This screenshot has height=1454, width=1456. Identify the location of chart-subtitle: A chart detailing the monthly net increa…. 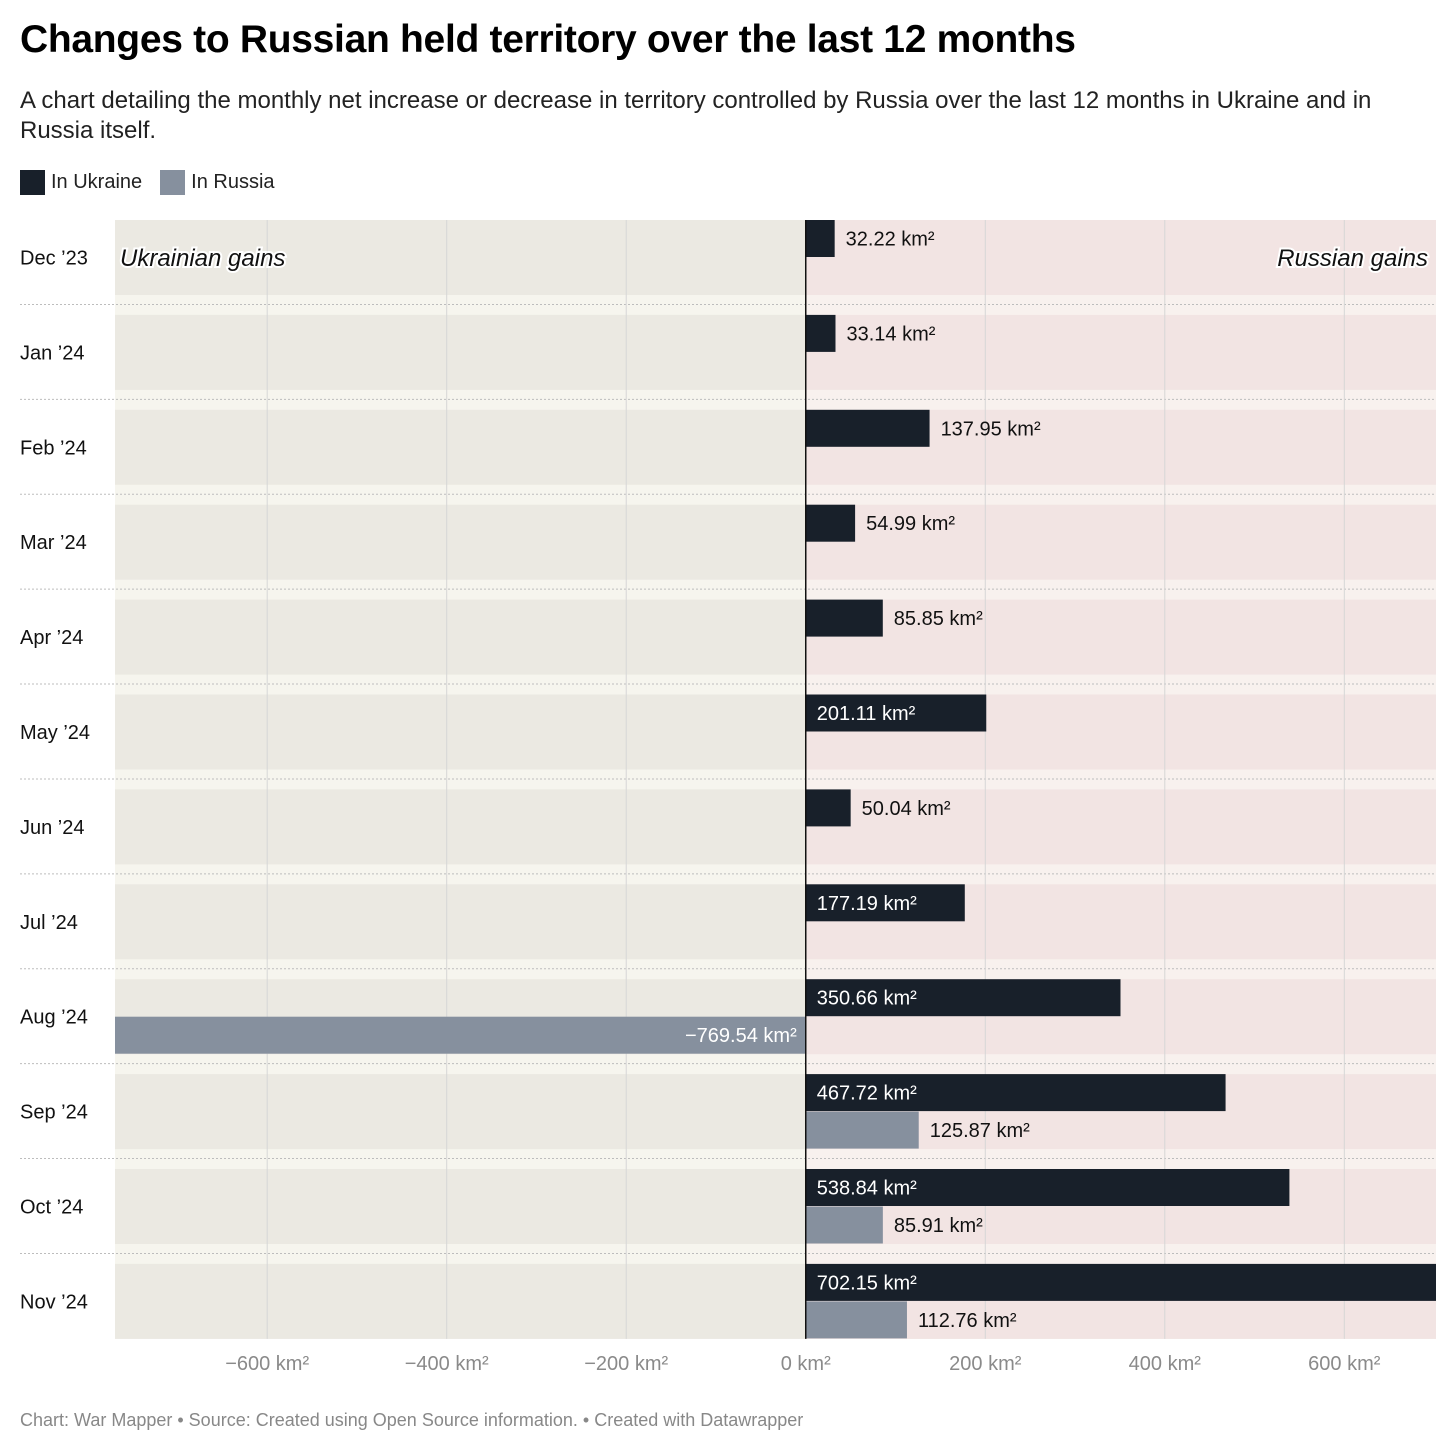
(696, 115).